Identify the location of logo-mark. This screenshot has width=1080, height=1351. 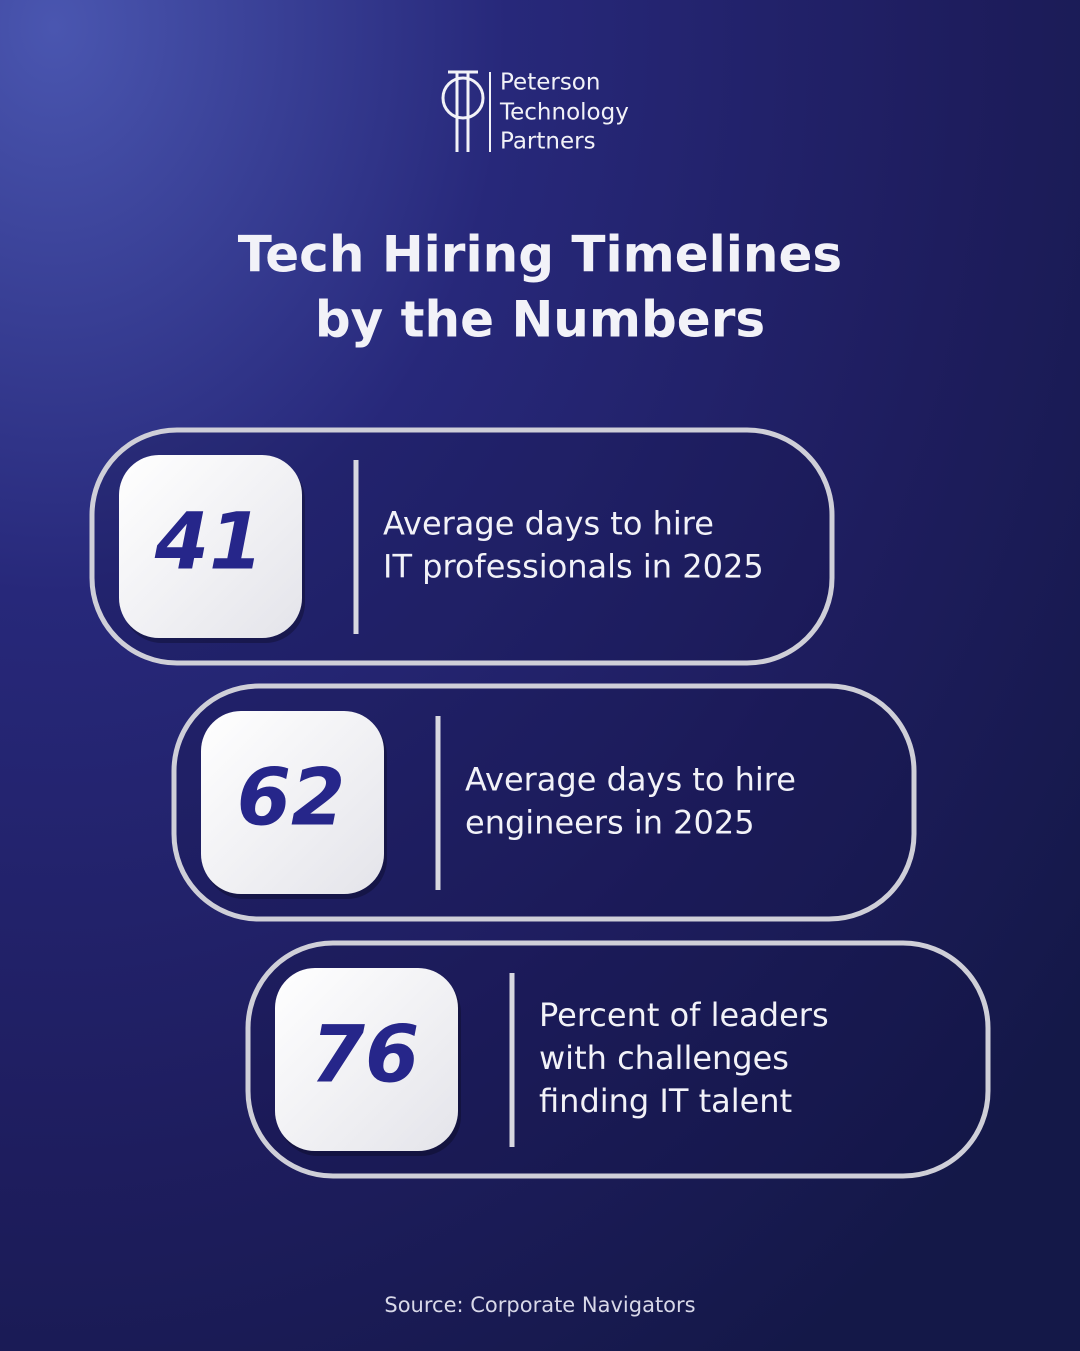
(466, 111).